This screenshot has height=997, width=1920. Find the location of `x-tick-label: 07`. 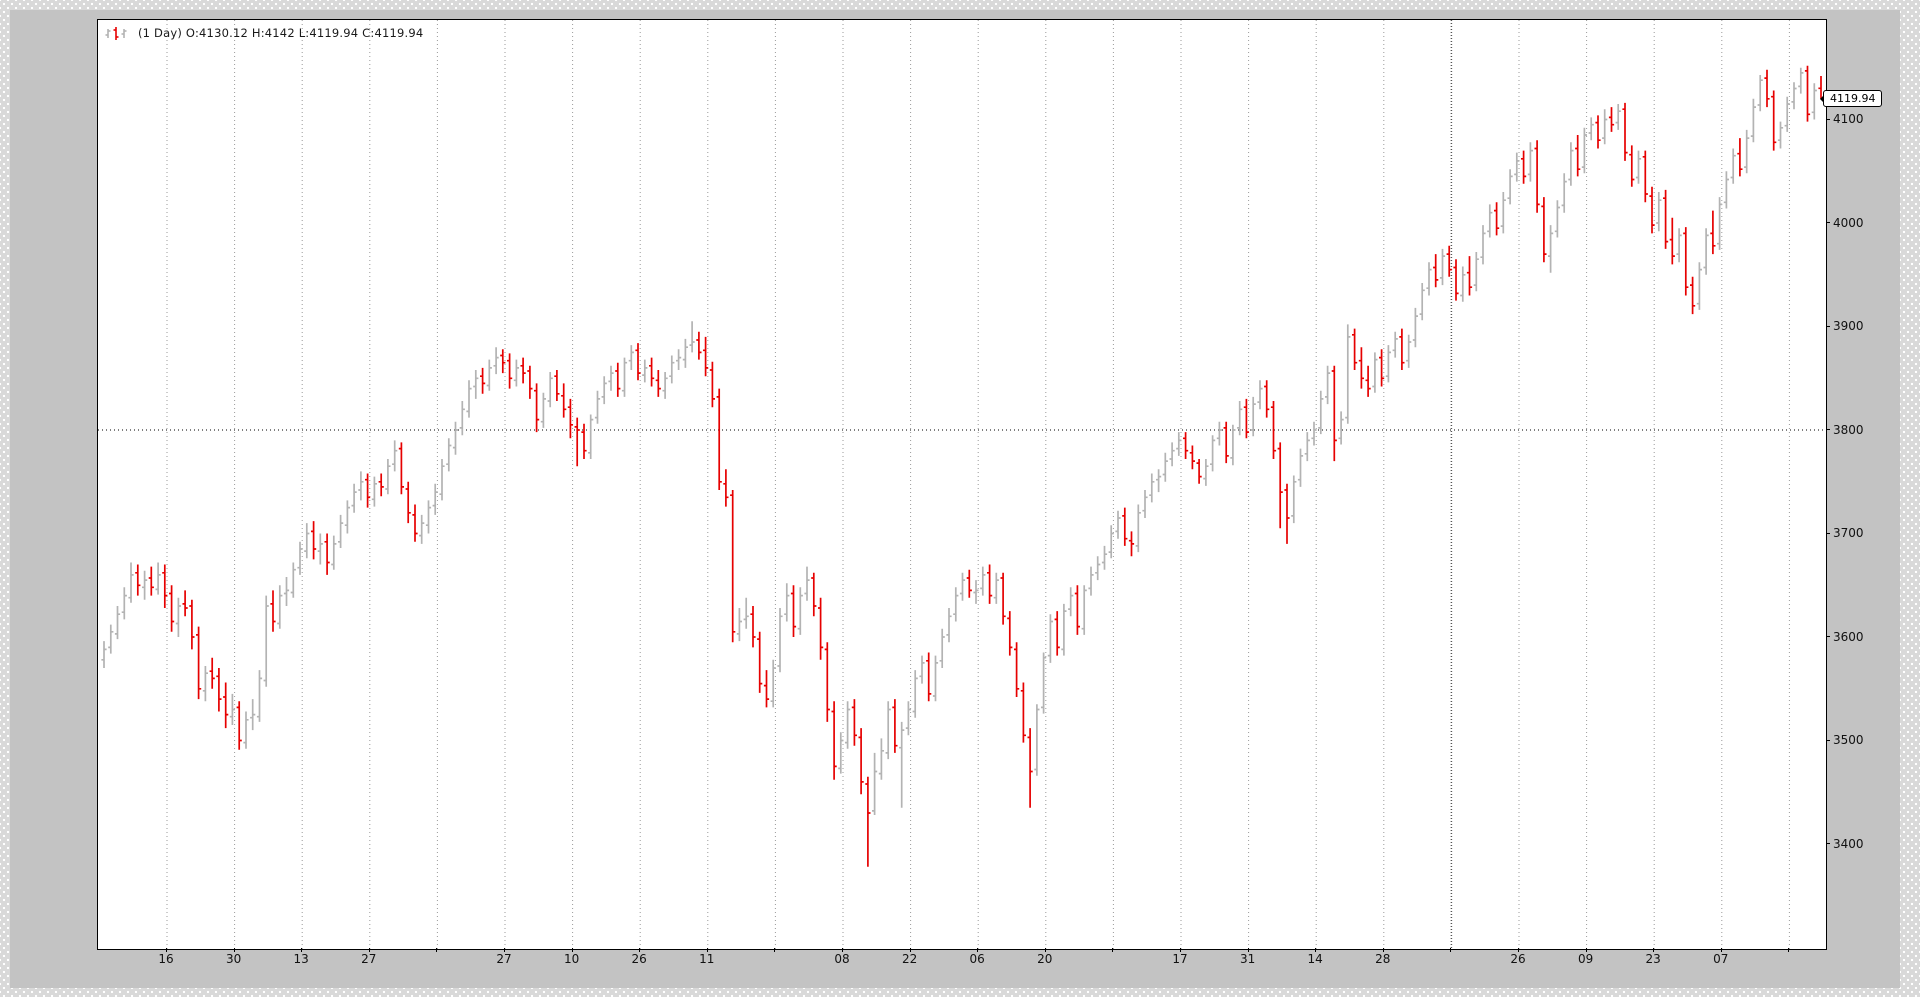

x-tick-label: 07 is located at coordinates (1721, 959).